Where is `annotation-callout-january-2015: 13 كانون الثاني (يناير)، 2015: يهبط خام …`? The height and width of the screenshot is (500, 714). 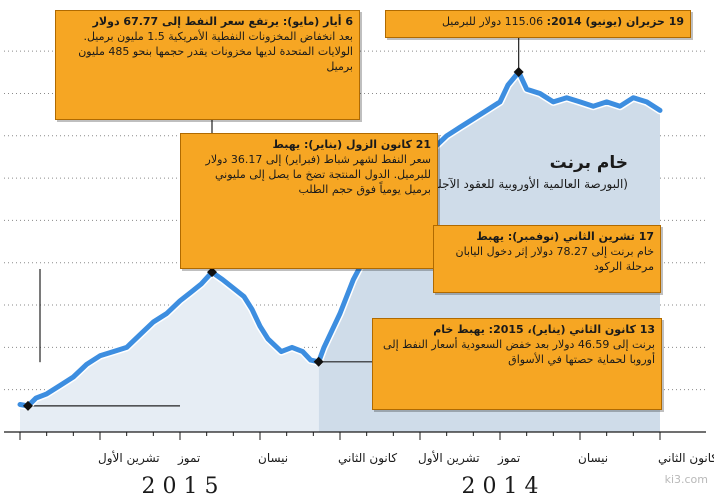
annotation-callout-january-2015: 13 كانون الثاني (يناير)، 2015: يهبط خام … is located at coordinates (517, 364).